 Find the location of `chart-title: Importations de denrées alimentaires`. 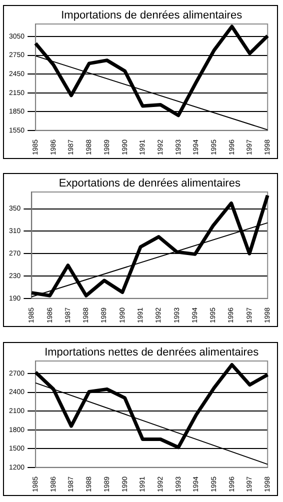

chart-title: Importations de denrées alimentaires is located at coordinates (152, 16).